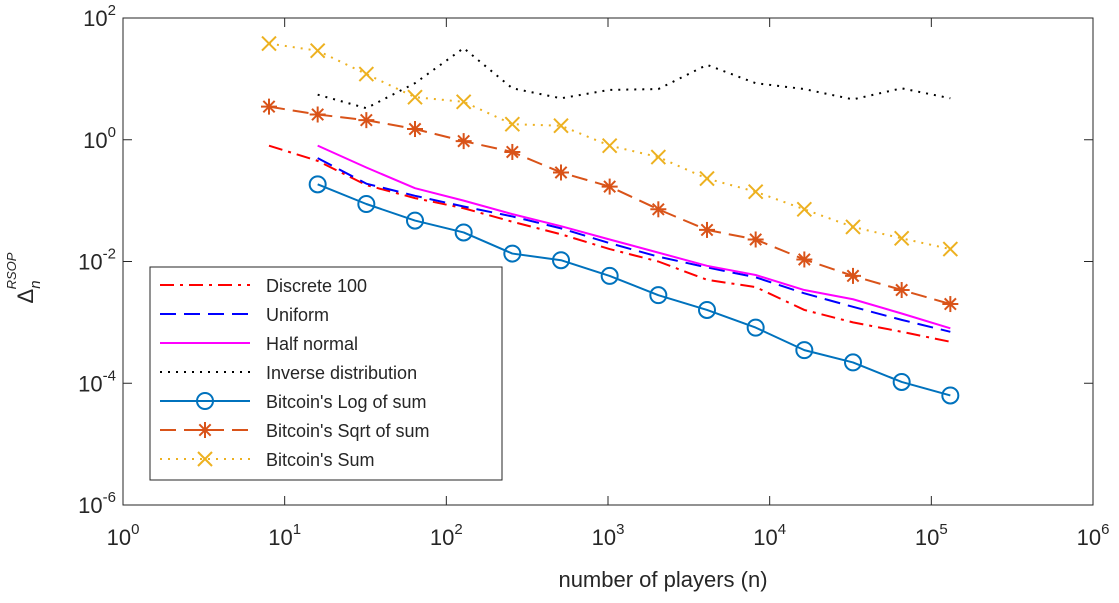 This screenshot has width=1119, height=603. I want to click on y-tick-label: 10⁻⁶, so click(97, 503).